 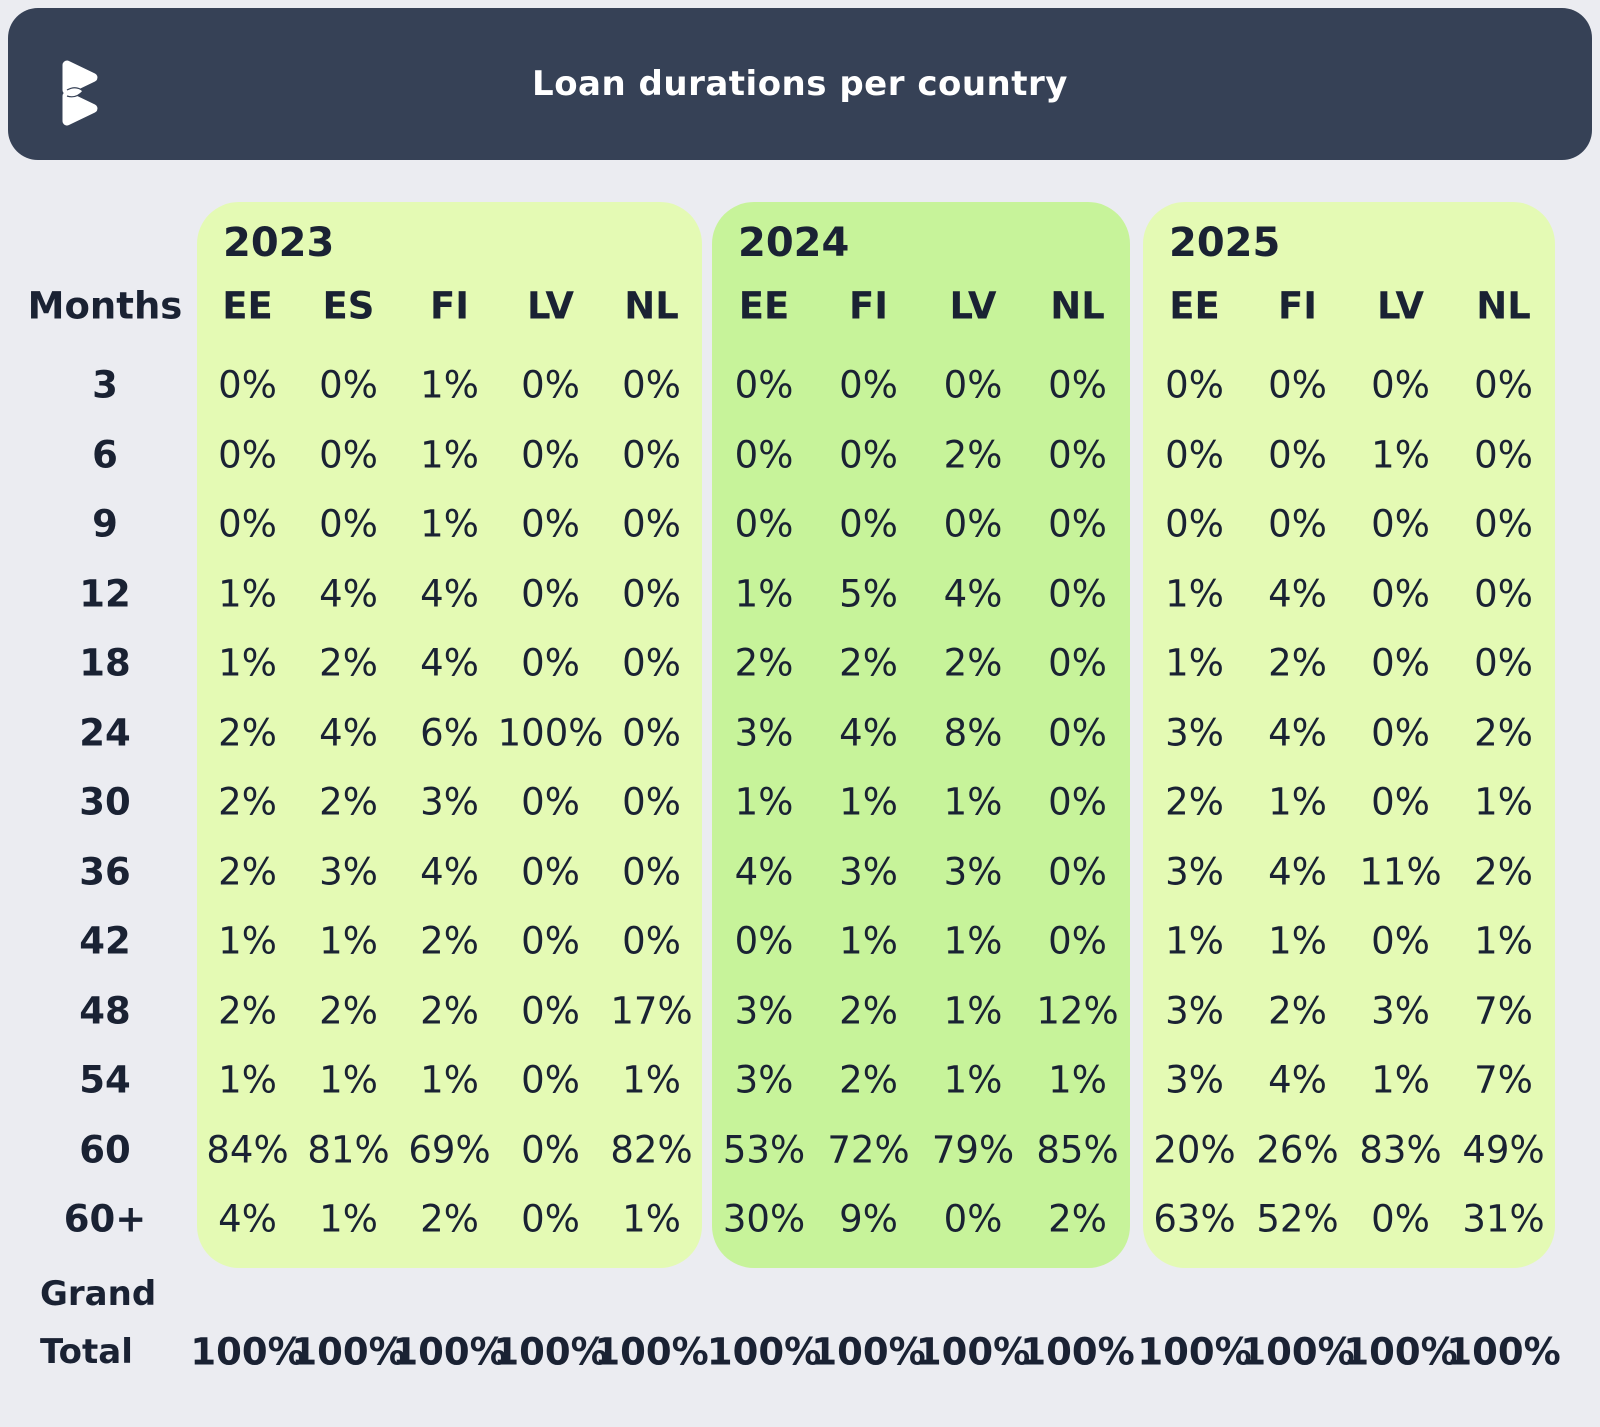 What do you see at coordinates (1400, 524) in the screenshot?
I see `cell-2025-LV-9: 0%` at bounding box center [1400, 524].